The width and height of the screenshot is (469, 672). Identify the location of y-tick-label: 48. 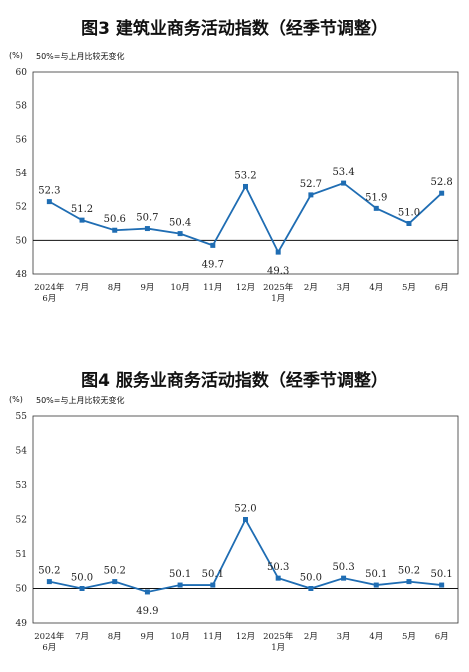
(22, 275).